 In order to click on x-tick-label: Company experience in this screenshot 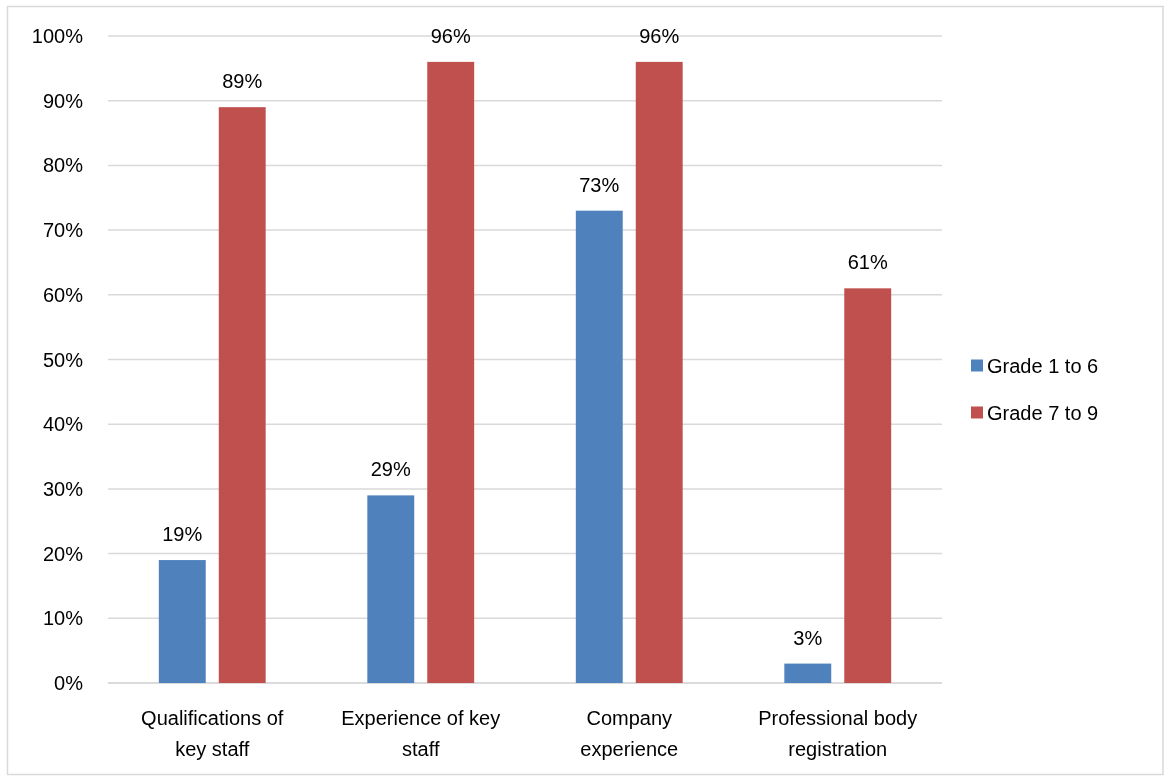, I will do `click(629, 733)`.